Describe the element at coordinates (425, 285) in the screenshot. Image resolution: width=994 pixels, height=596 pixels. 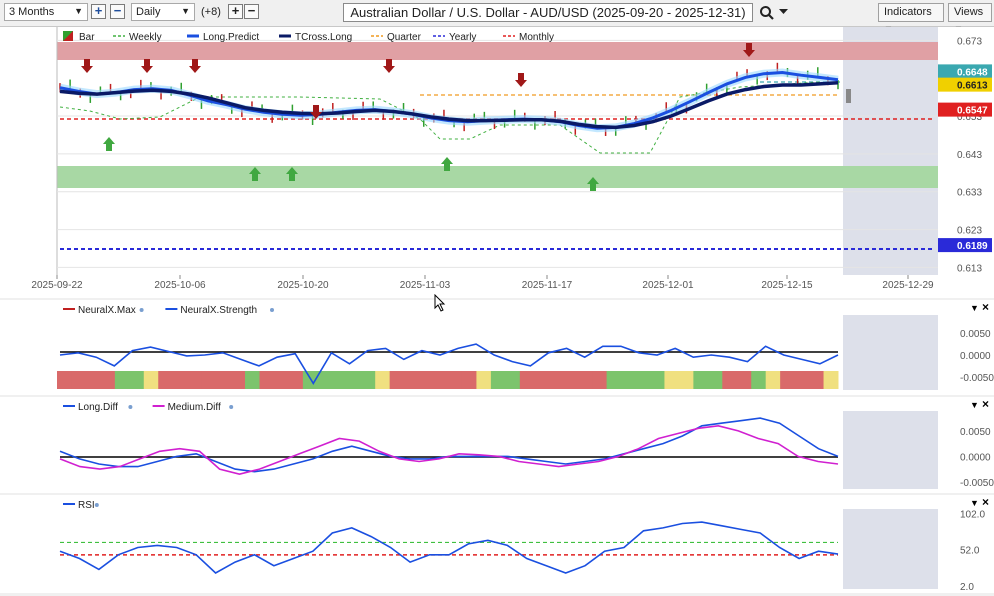
I see `date-tick-label: 2025-11-03` at that location.